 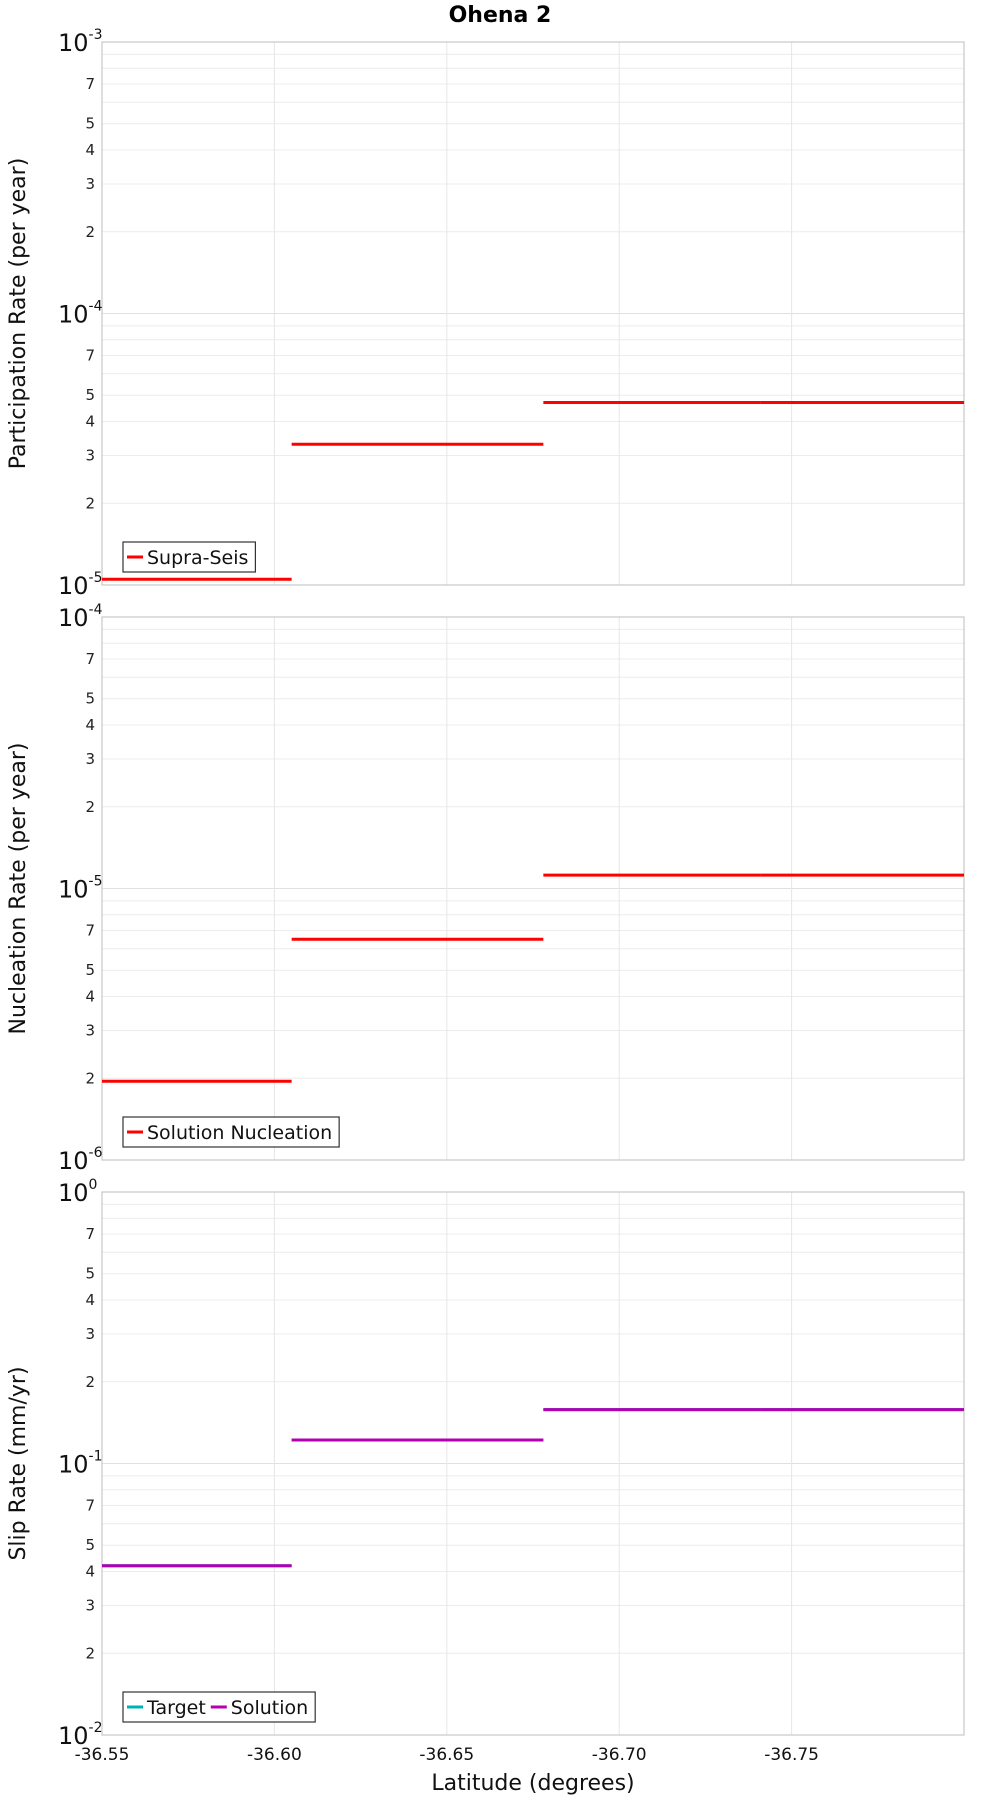 What do you see at coordinates (533, 491) in the screenshot?
I see `series-supra-seis` at bounding box center [533, 491].